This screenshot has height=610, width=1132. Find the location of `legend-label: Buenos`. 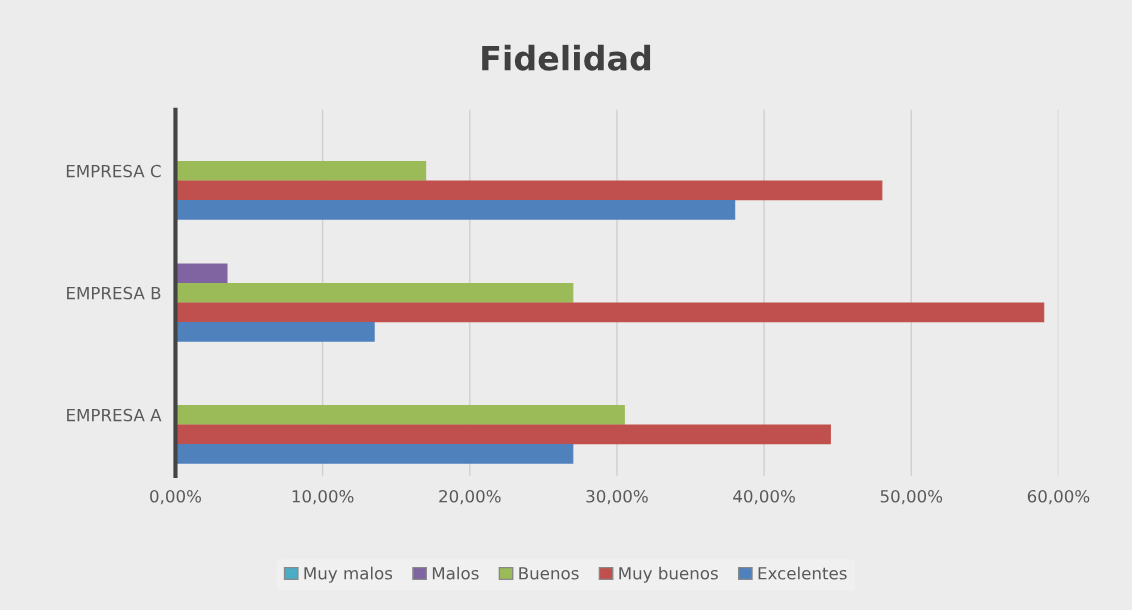

legend-label: Buenos is located at coordinates (549, 573).